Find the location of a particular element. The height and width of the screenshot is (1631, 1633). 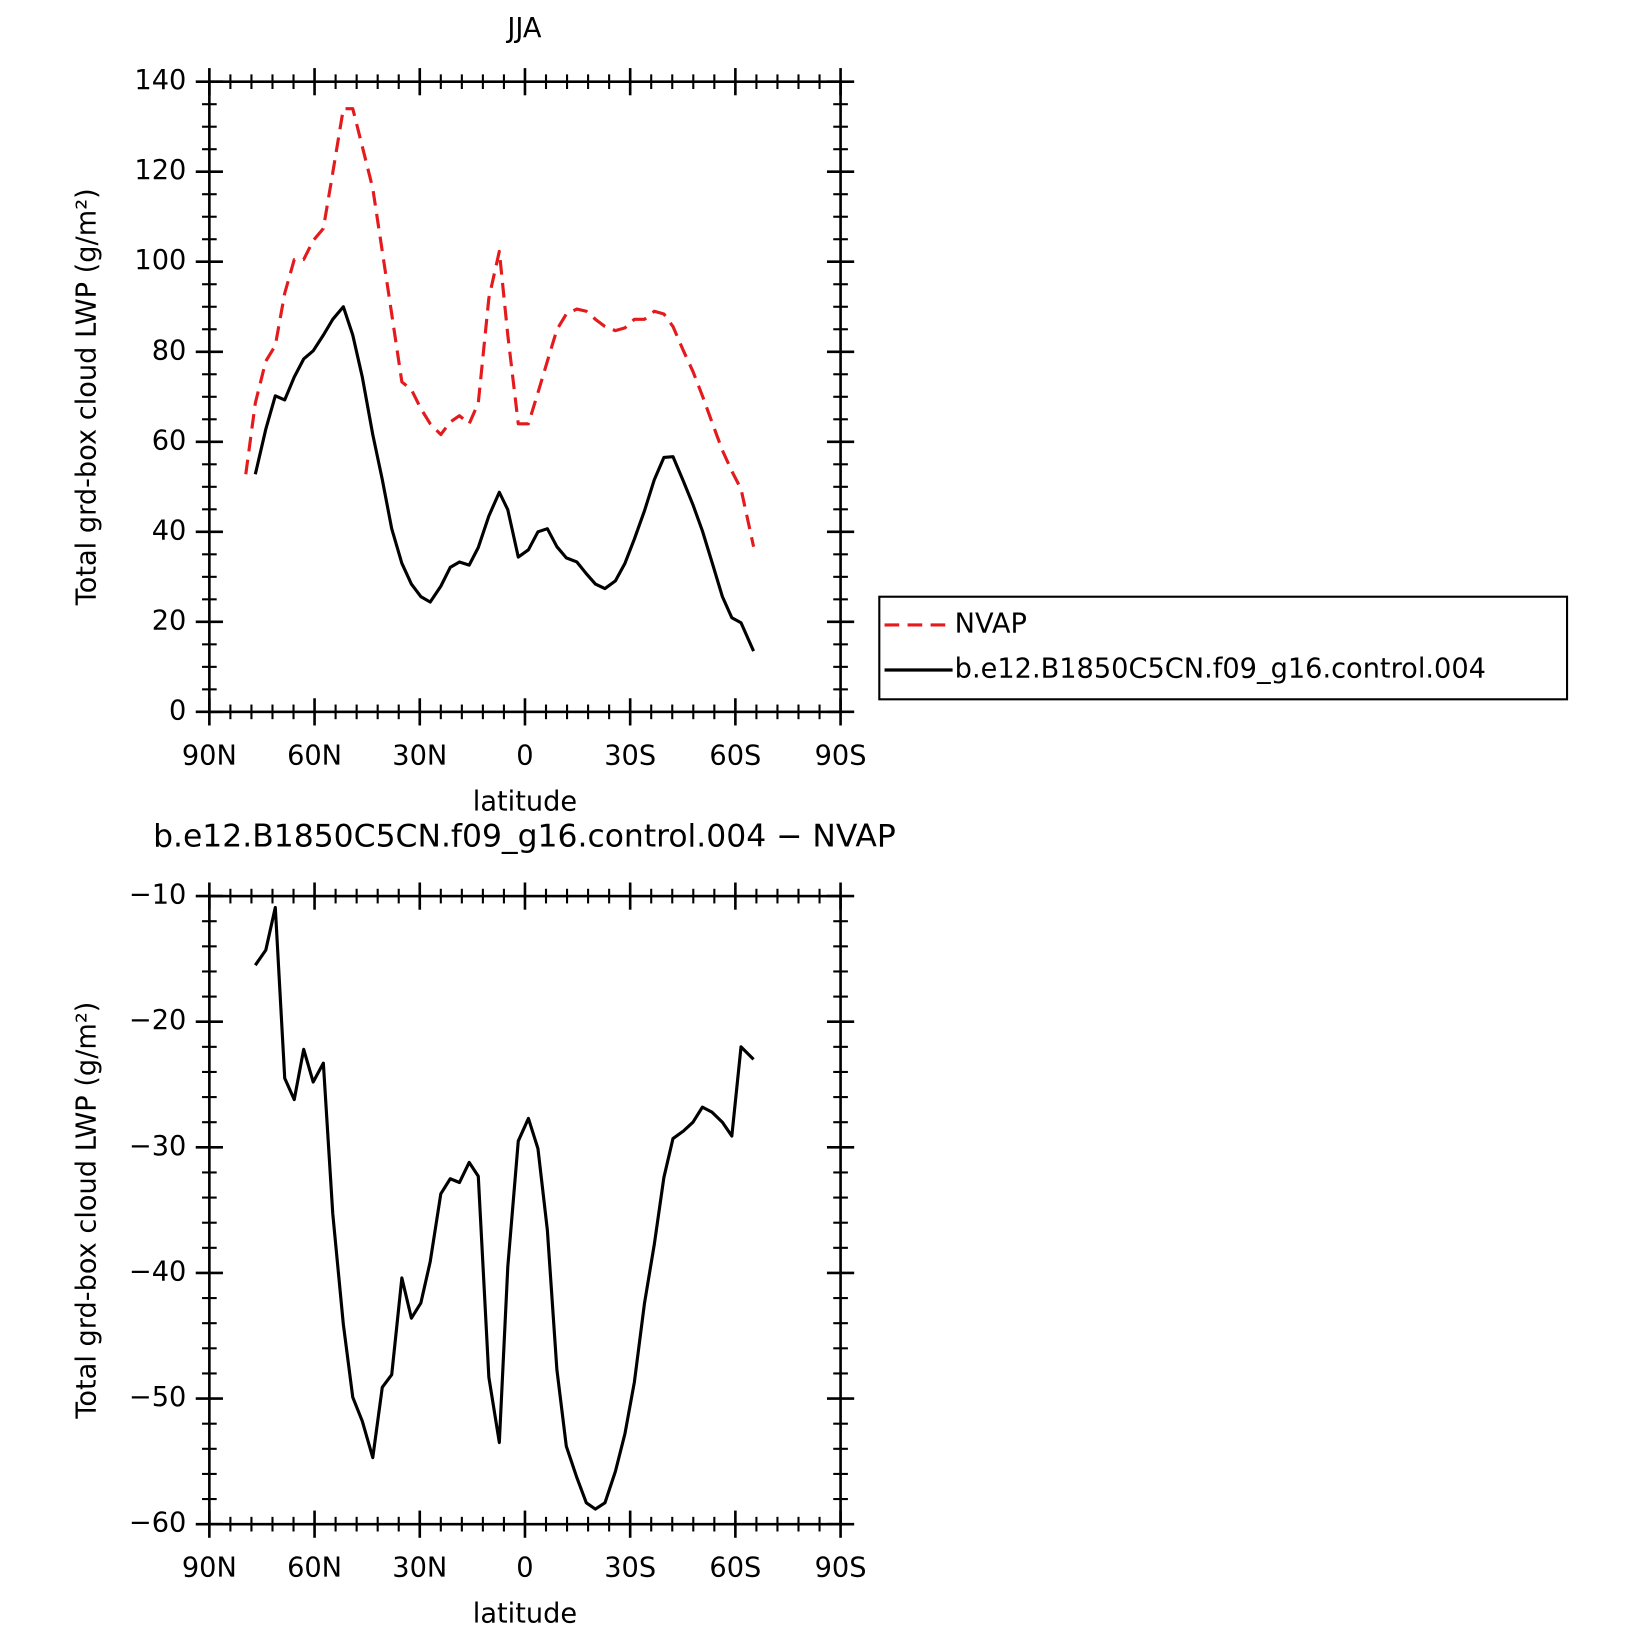

y-tick-label: −30 is located at coordinates (157, 1146).